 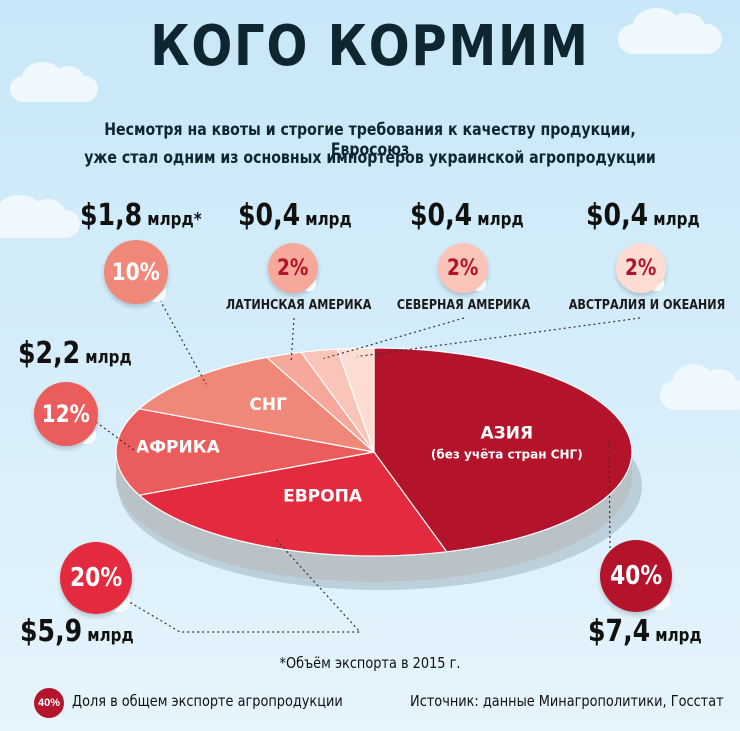 What do you see at coordinates (141, 215) in the screenshot?
I see `value-label-cis: $1,8 млрд*` at bounding box center [141, 215].